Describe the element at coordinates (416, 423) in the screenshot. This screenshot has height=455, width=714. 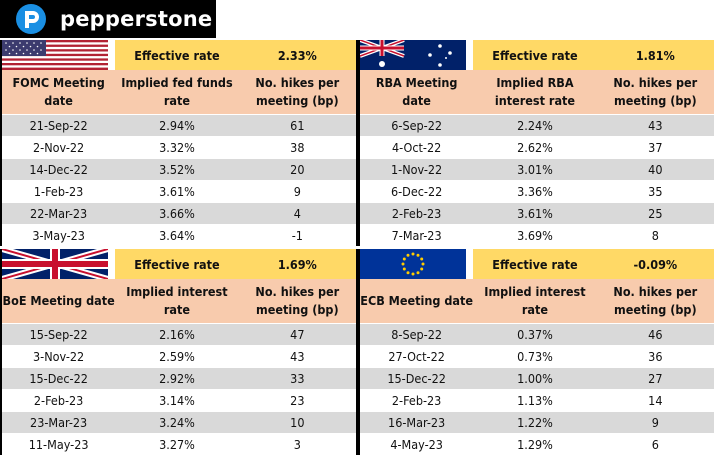
I see `meeting-date: 16-Mar-23` at that location.